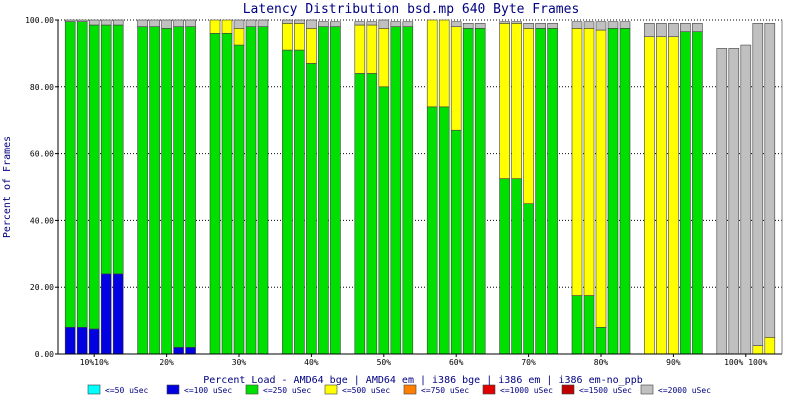 This screenshot has width=800, height=400. Describe the element at coordinates (384, 362) in the screenshot. I see `x-tick-label: 50%` at that location.